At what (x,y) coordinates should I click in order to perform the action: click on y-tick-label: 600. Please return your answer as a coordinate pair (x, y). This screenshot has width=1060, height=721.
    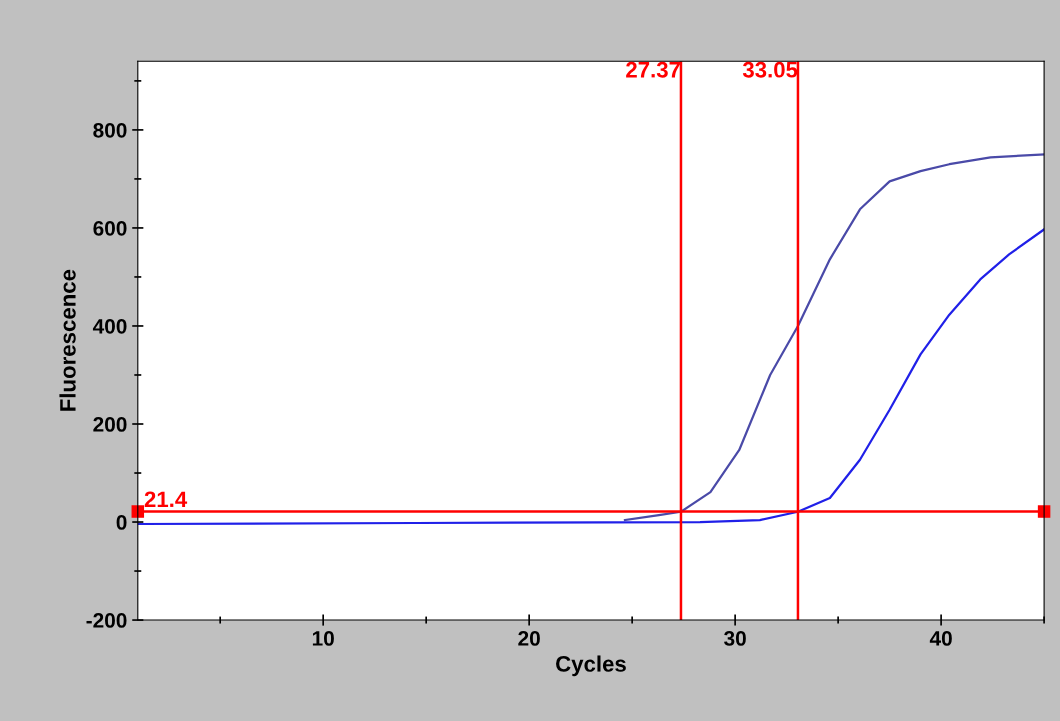
    Looking at the image, I should click on (110, 228).